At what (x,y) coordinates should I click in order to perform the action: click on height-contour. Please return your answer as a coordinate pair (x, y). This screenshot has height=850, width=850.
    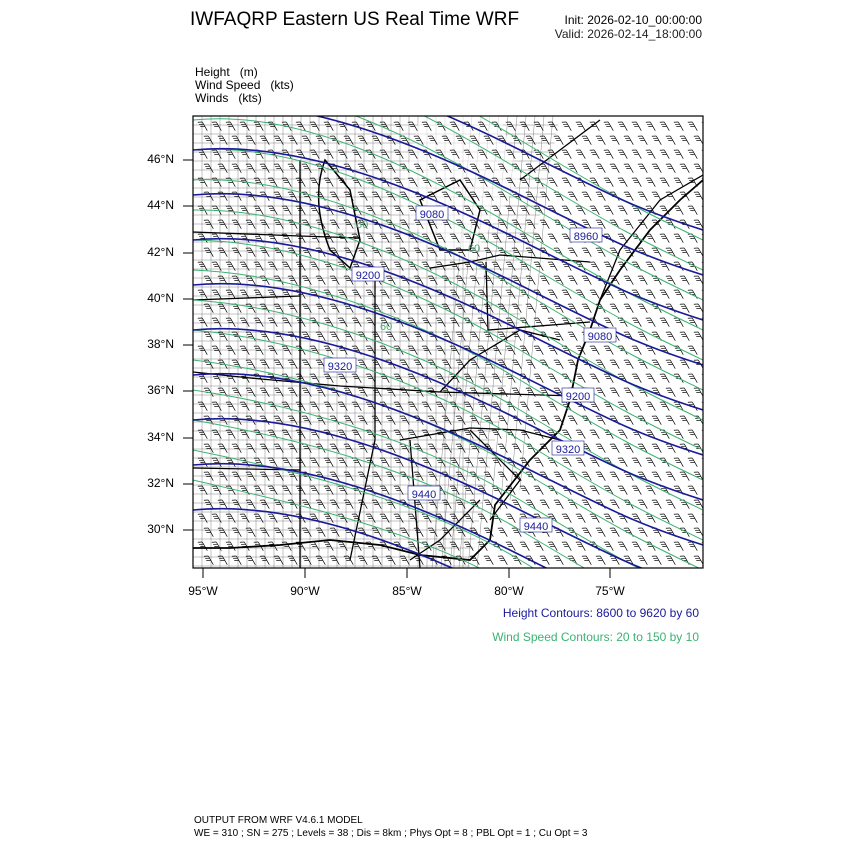
    Looking at the image, I should click on (448, 324).